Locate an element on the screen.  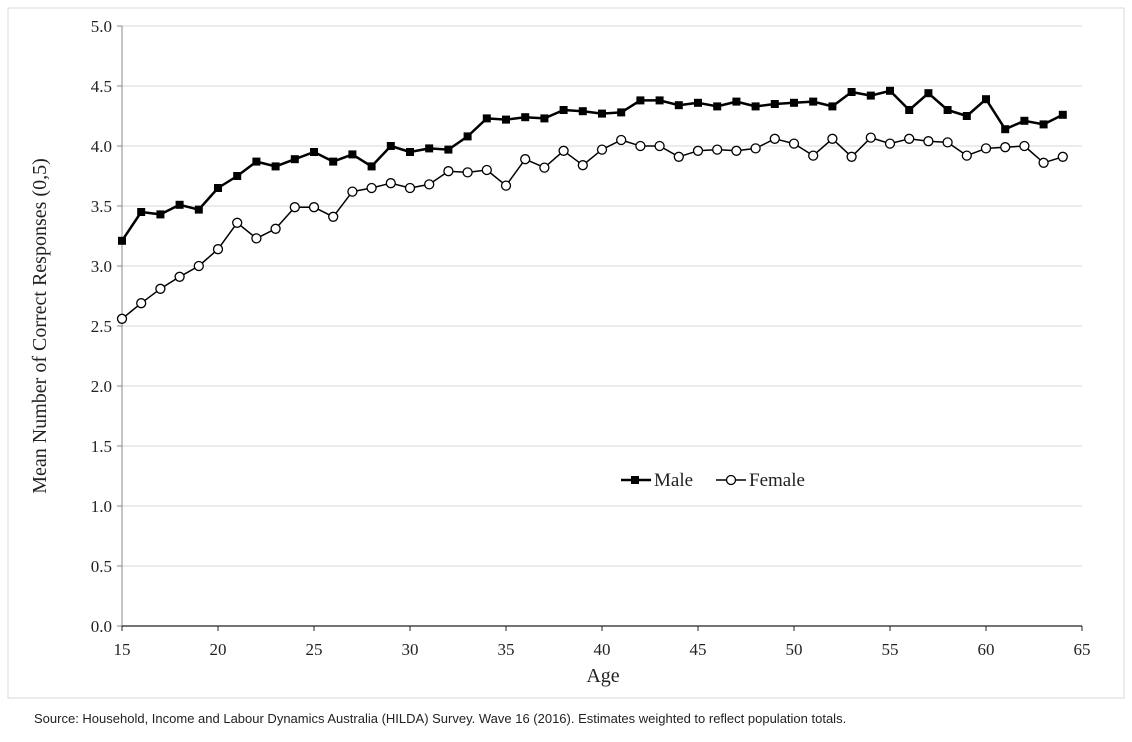
y-axis-title: Mean Number of Correct Responses (0,5) is located at coordinates (40, 325).